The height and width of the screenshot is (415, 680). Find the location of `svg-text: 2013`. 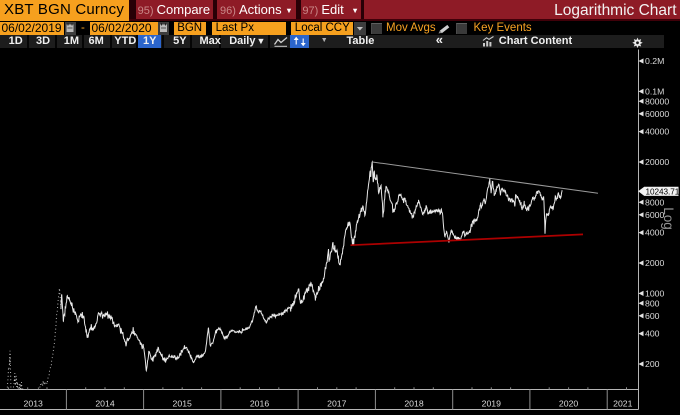

svg-text: 2013 is located at coordinates (33, 404).